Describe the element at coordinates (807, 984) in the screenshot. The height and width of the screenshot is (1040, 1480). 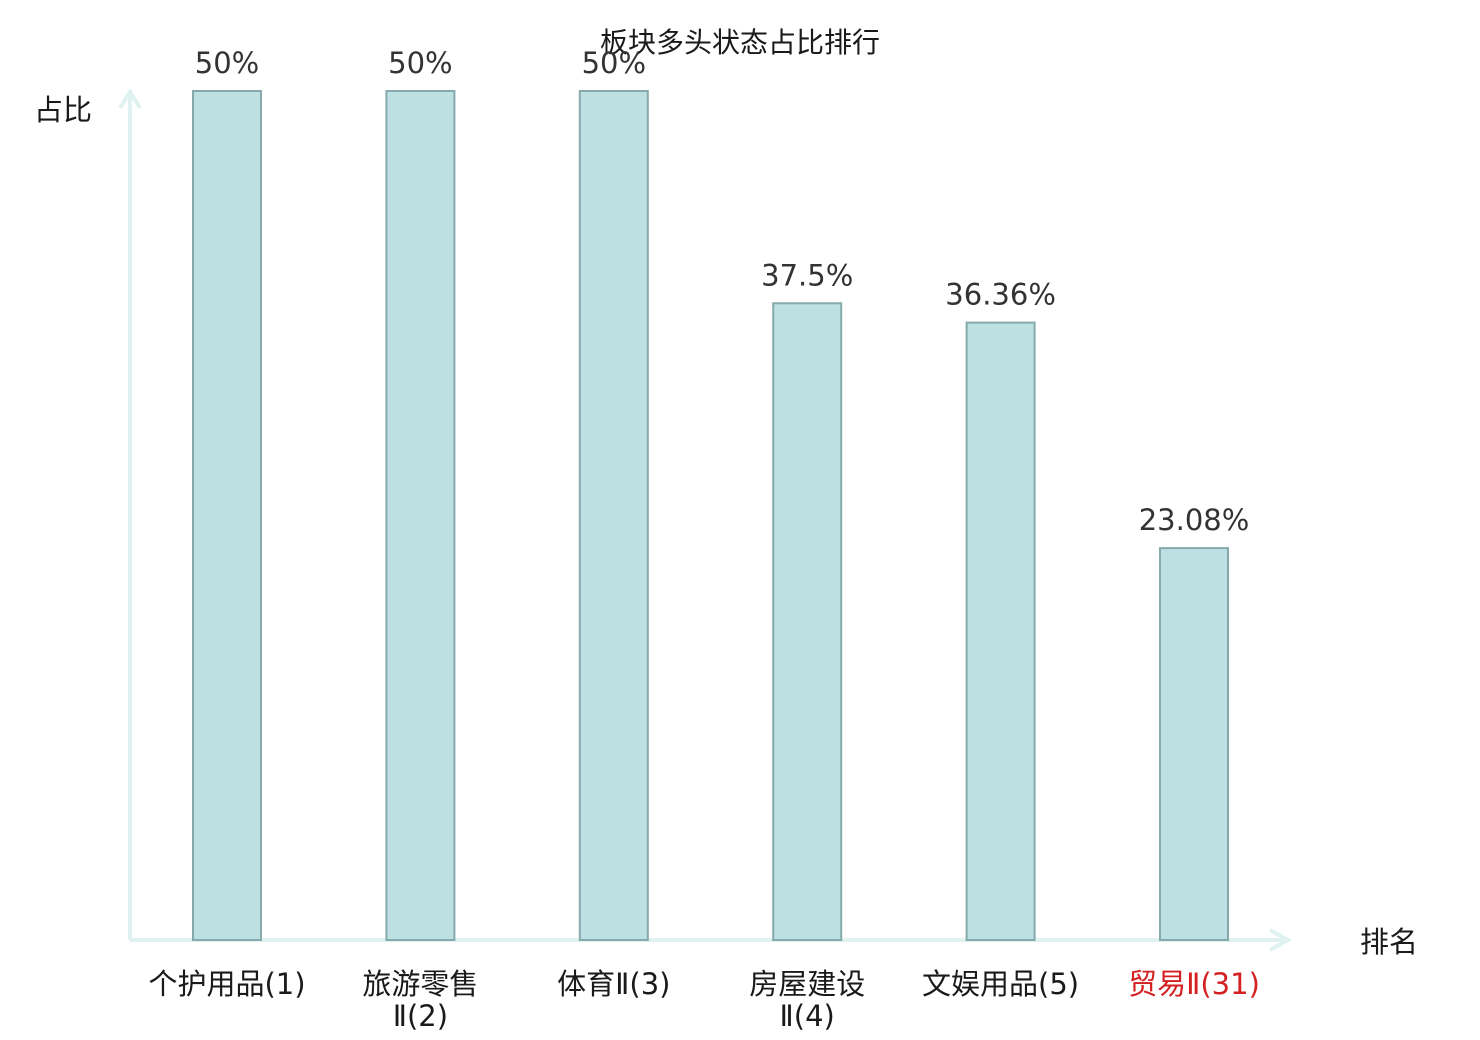
I see `category-label-4-line-1: 房屋建设` at that location.